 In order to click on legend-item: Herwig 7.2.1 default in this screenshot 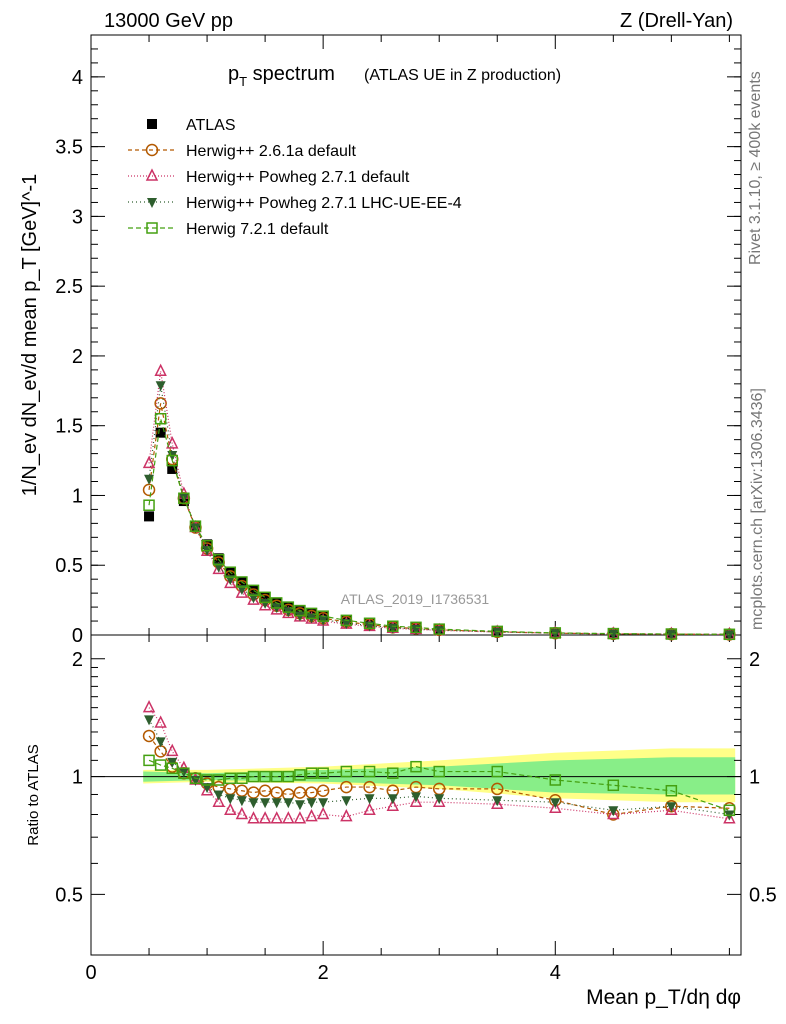, I will do `click(228, 229)`.